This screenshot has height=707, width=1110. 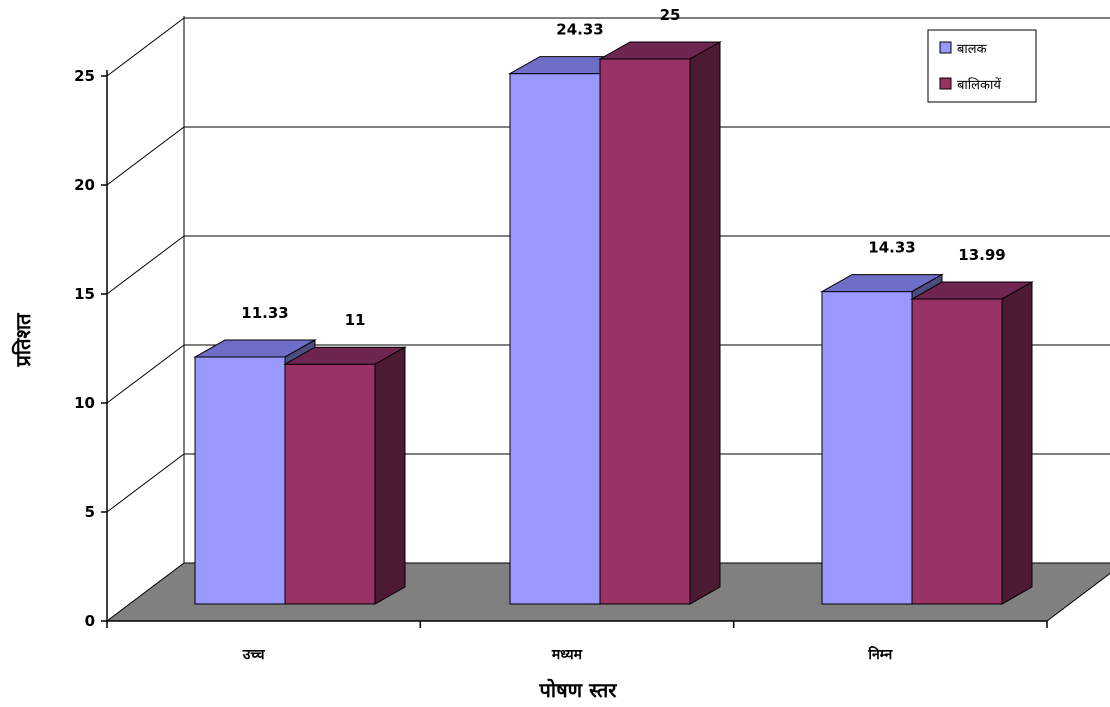 What do you see at coordinates (355, 320) in the screenshot?
I see `data-label: 11` at bounding box center [355, 320].